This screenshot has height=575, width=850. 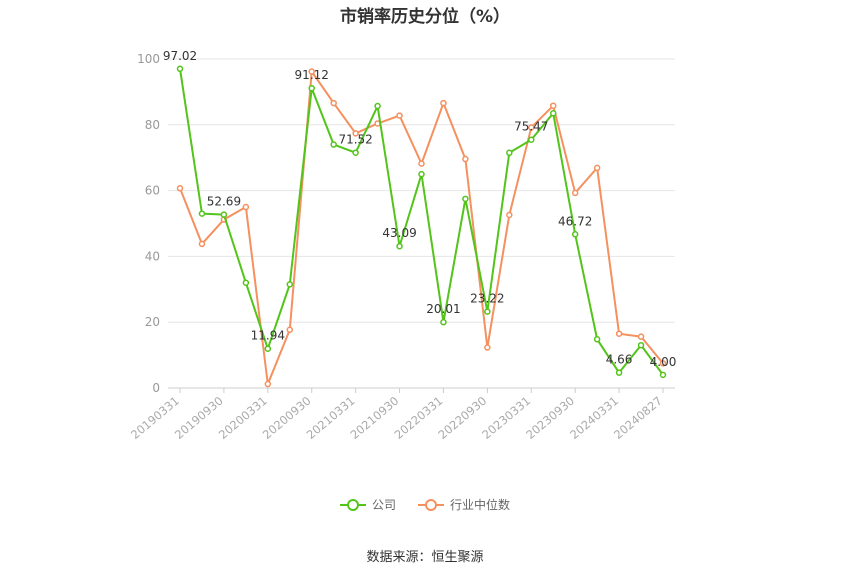 What do you see at coordinates (268, 336) in the screenshot?
I see `data-label: 11.94` at bounding box center [268, 336].